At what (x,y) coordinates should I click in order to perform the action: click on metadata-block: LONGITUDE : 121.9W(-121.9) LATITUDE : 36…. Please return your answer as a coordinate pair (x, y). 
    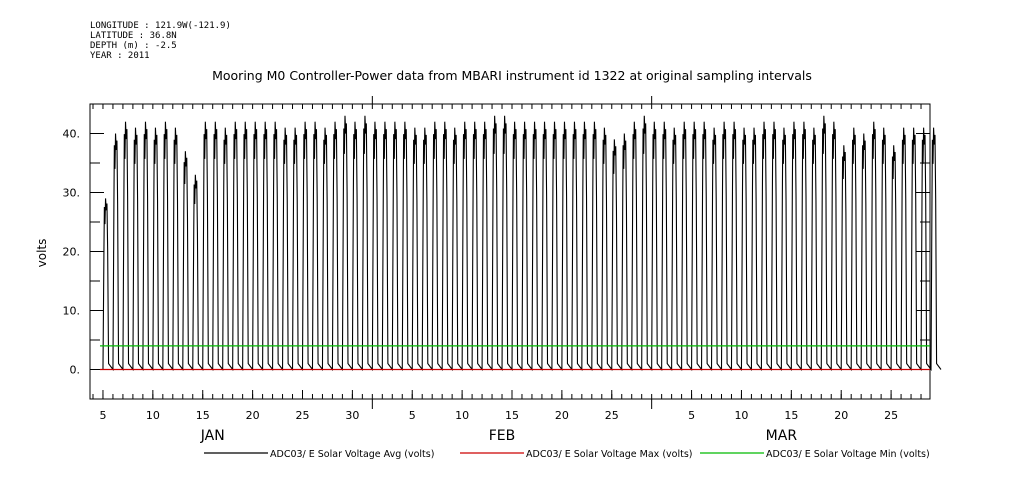
    Looking at the image, I should click on (160, 41).